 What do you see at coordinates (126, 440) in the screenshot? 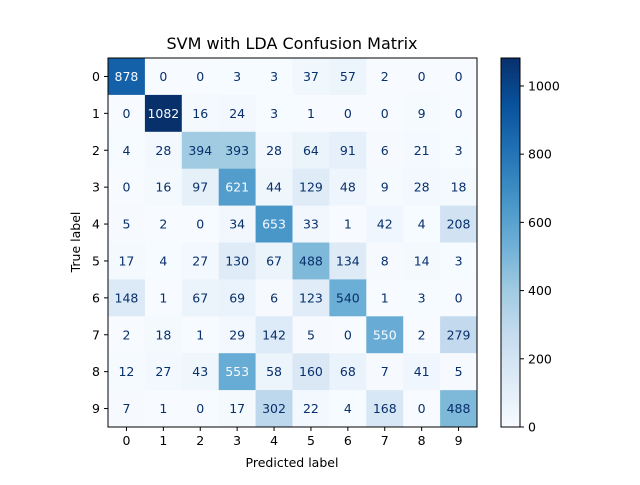
I see `x-tick-label: 0` at bounding box center [126, 440].